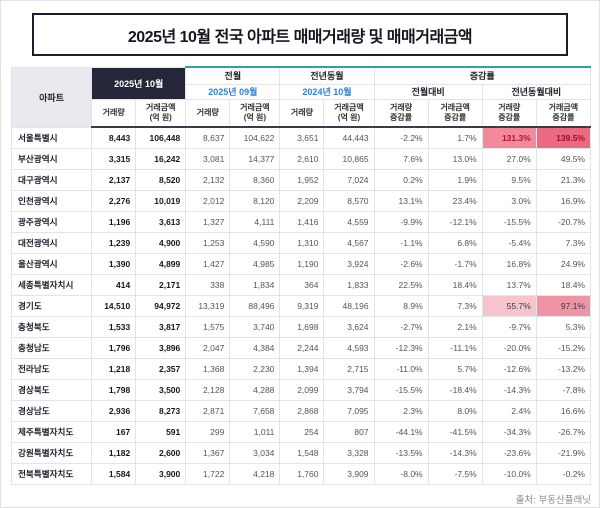  Describe the element at coordinates (114, 347) in the screenshot. I see `value-cell: 1,796` at that location.